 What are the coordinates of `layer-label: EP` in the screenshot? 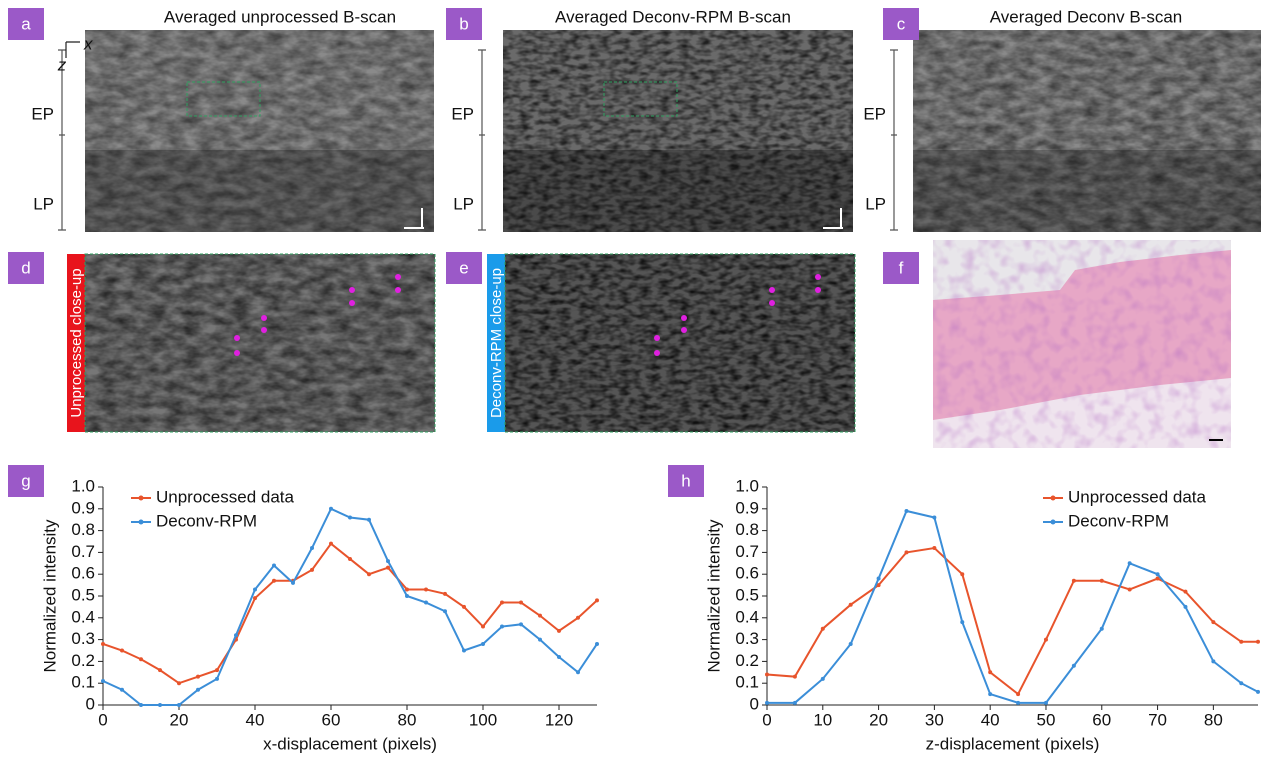 It's located at (462, 113).